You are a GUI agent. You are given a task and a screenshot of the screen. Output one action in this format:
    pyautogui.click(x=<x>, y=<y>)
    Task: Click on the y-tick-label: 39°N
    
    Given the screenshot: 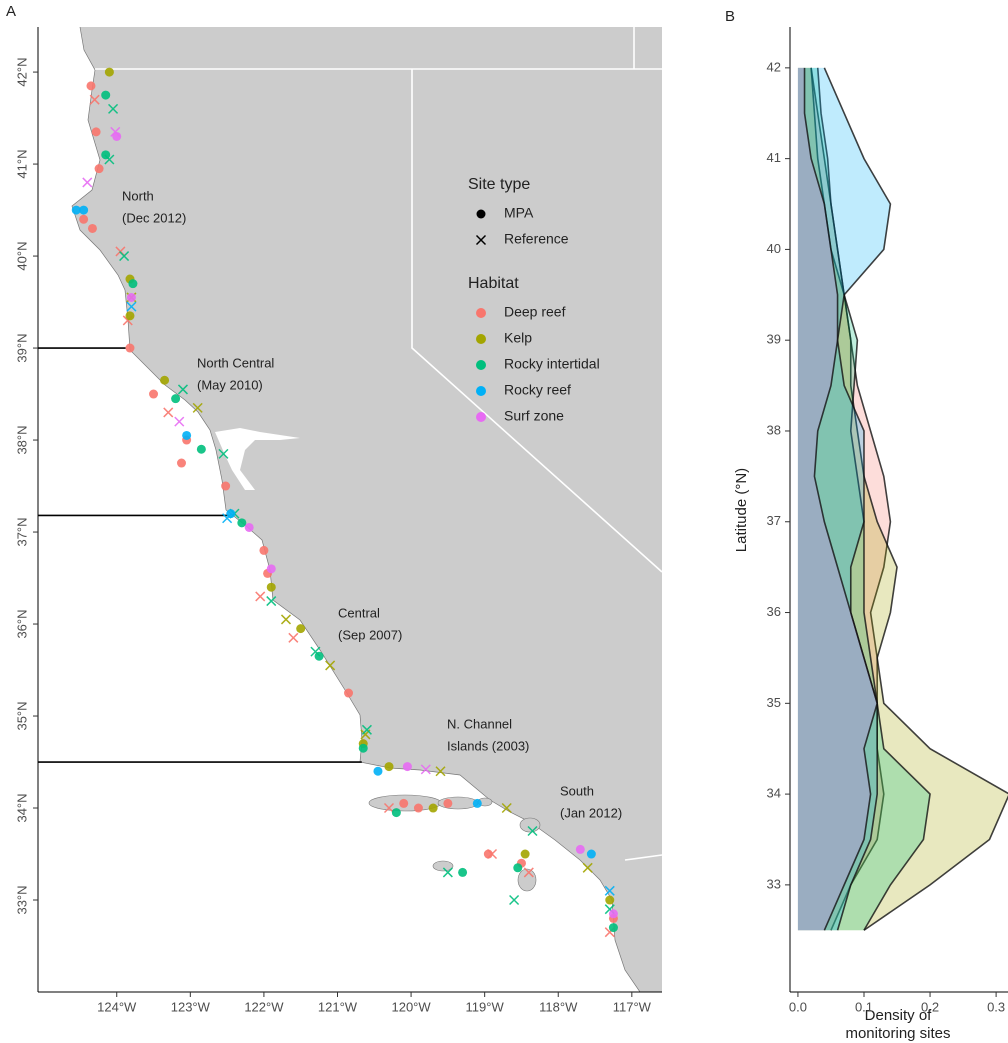 What is the action you would take?
    pyautogui.click(x=21, y=348)
    